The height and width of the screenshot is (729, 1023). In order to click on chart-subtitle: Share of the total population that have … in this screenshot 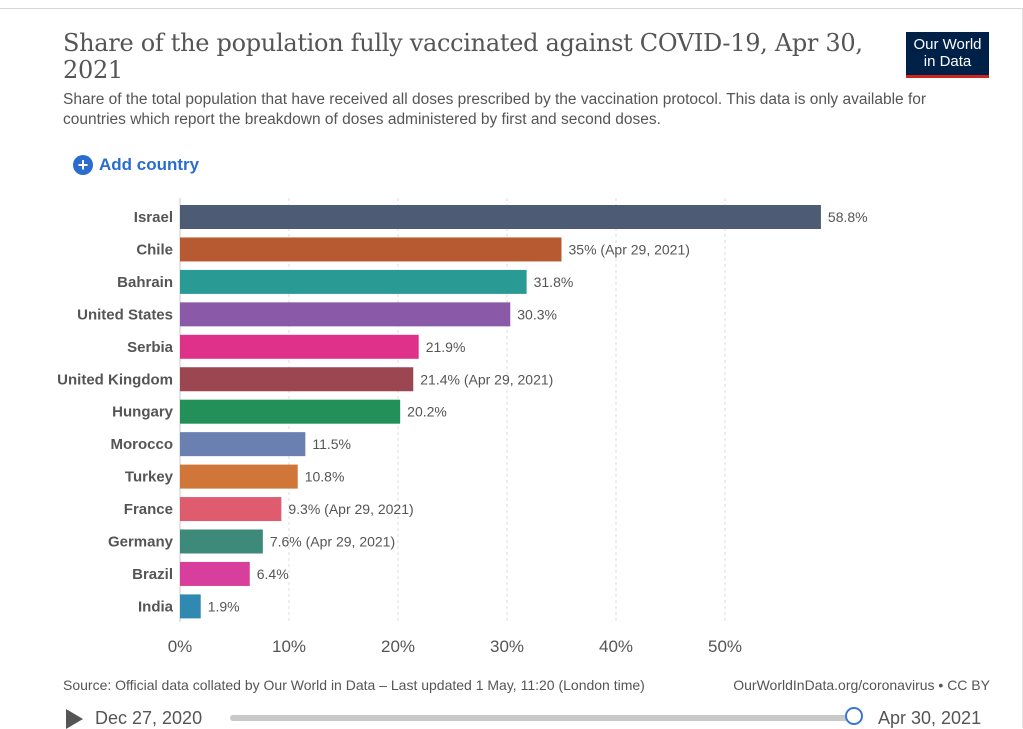, I will do `click(495, 109)`.